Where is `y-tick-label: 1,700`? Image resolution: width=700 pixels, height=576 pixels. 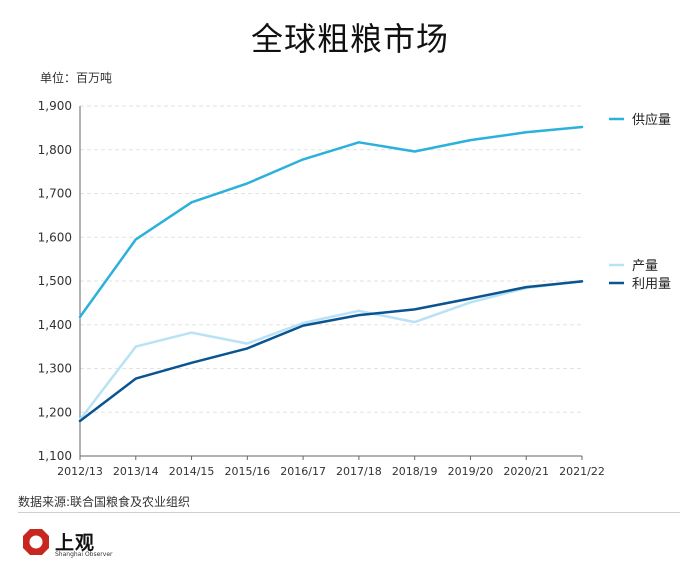
y-tick-label: 1,700 is located at coordinates (55, 194).